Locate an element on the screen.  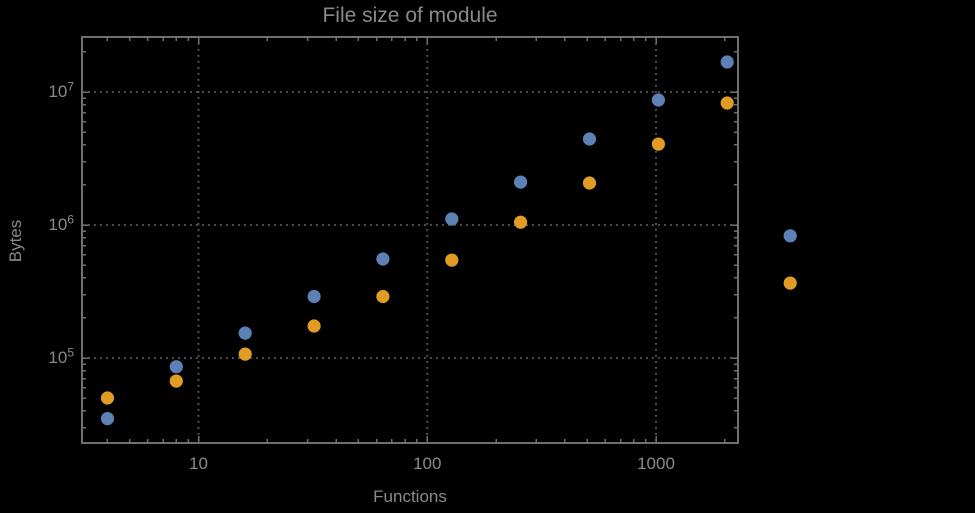
y-tick-exponent: 6 is located at coordinates (70, 219).